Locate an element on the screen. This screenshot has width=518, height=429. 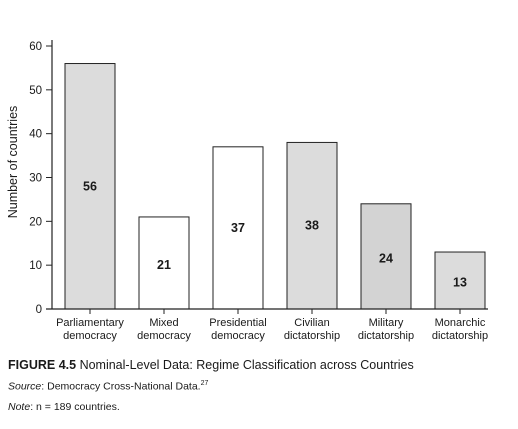
bar-value-label: 13 is located at coordinates (460, 283).